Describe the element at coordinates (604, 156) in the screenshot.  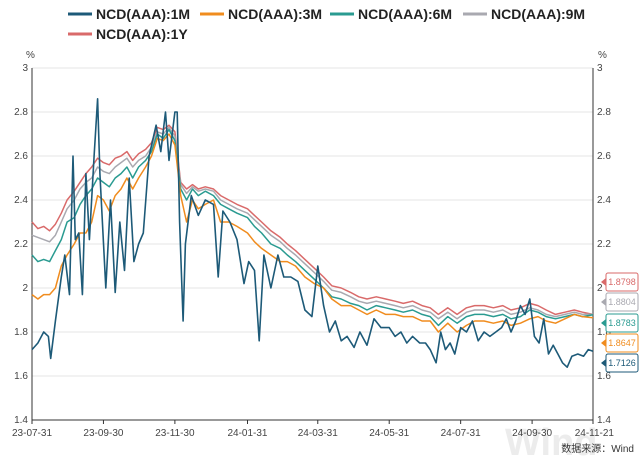
I see `y-tick-label-right: 2.6` at that location.